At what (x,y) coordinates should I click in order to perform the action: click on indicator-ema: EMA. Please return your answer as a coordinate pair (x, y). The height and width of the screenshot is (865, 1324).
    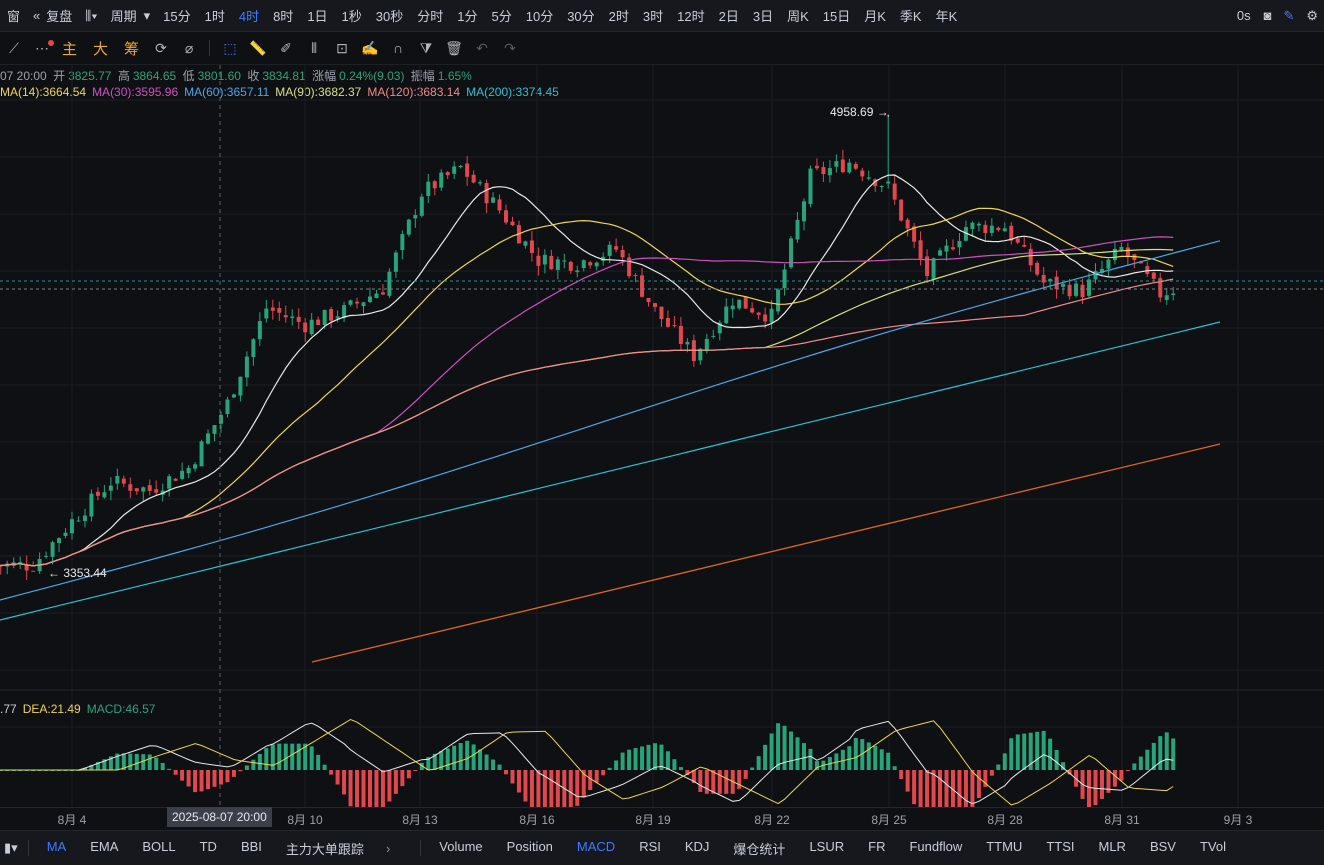
    Looking at the image, I should click on (104, 846).